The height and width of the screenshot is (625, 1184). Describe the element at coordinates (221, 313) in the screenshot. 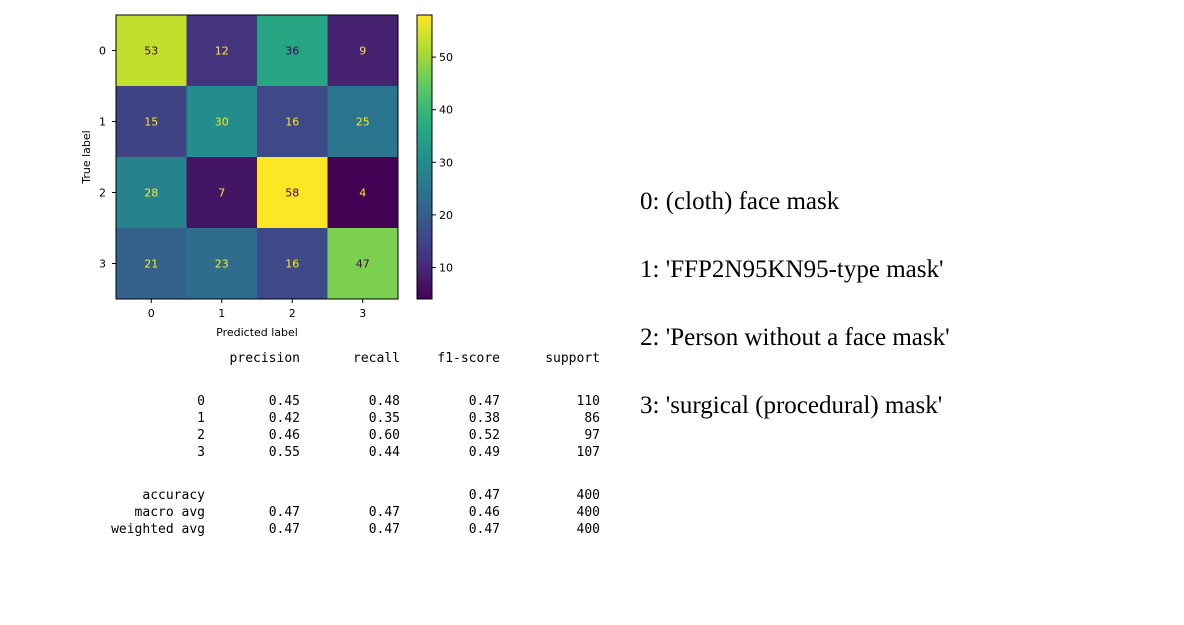

I see `x-tick-label: 1` at that location.